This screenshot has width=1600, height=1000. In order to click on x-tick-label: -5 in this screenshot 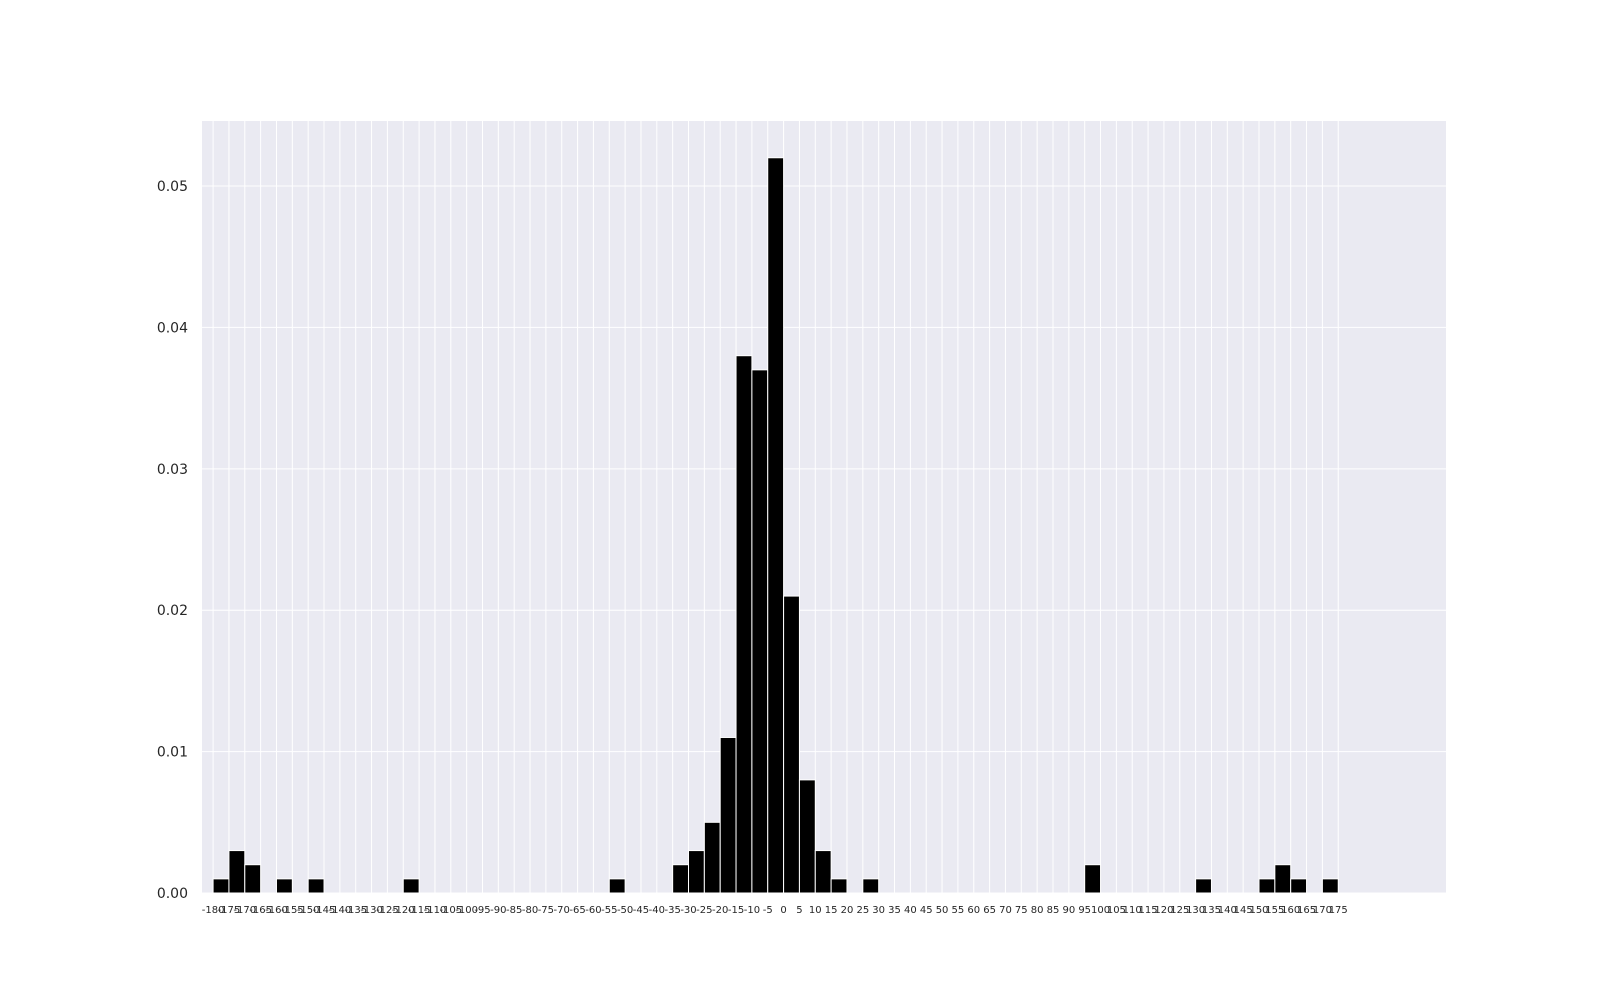, I will do `click(768, 910)`.